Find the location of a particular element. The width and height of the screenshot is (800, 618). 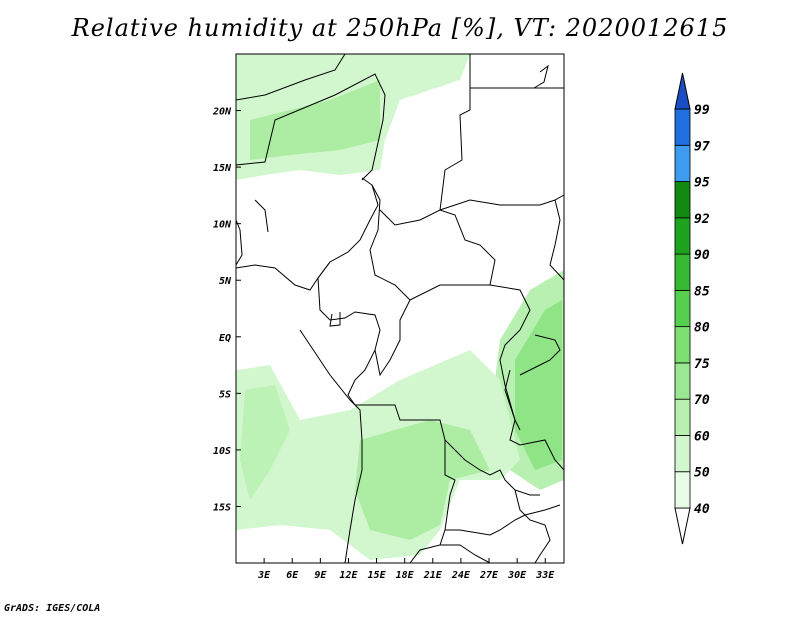

colorbar-label: 99 is located at coordinates (702, 110).